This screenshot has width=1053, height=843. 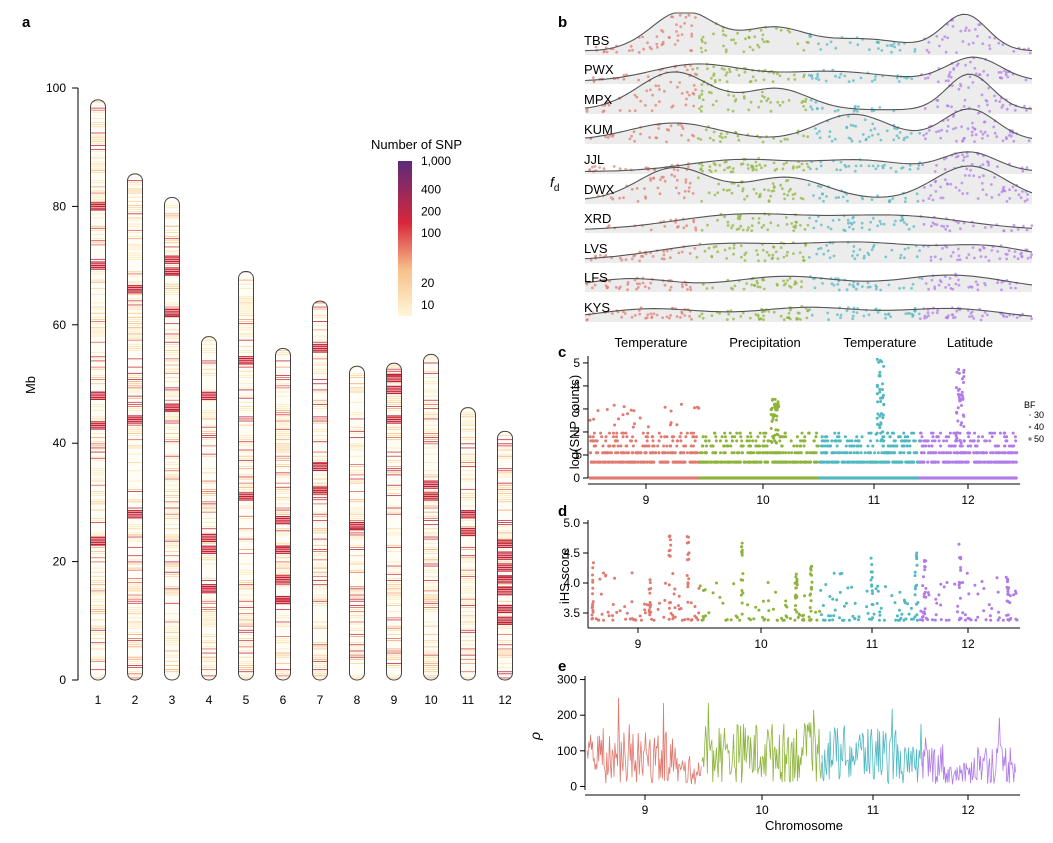 What do you see at coordinates (562, 666) in the screenshot?
I see `panel-label-e: e` at bounding box center [562, 666].